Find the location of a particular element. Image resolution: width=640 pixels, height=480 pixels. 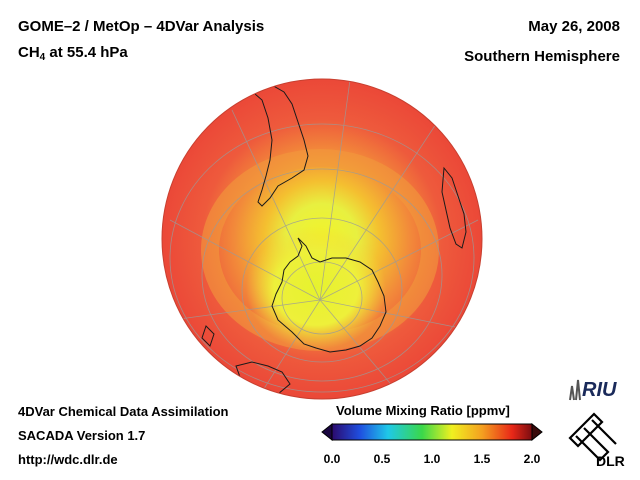

riu-logo-text: RIU is located at coordinates (599, 390).